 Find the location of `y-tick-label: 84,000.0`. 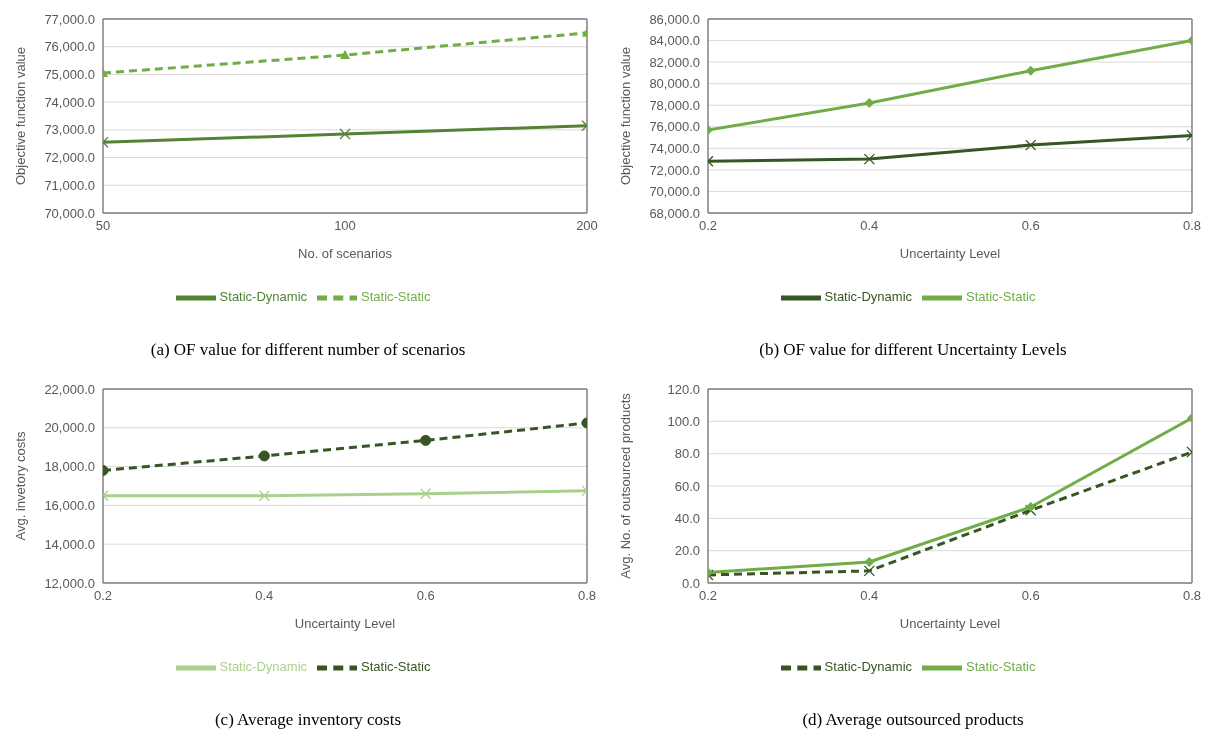

y-tick-label: 84,000.0 is located at coordinates (674, 41).